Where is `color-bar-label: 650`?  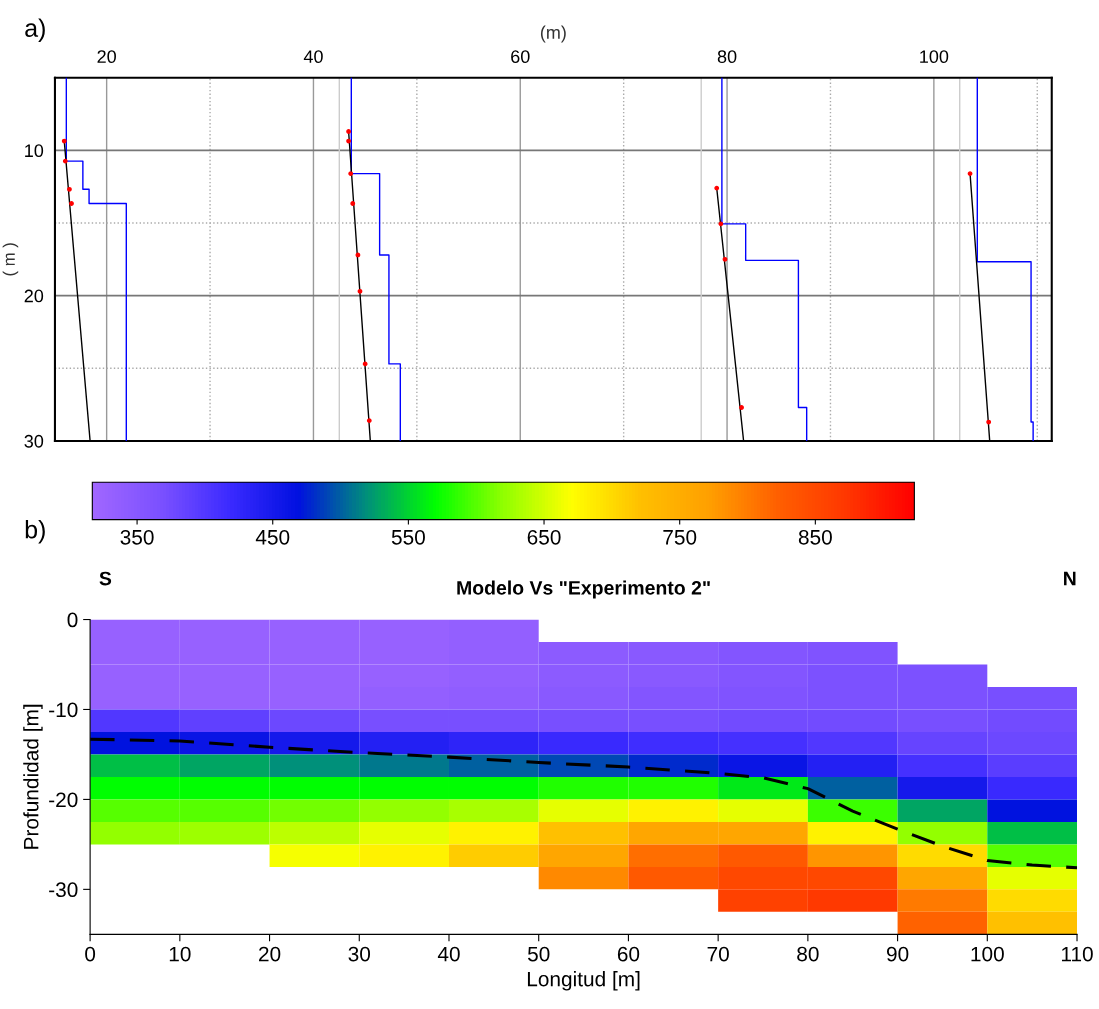 color-bar-label: 650 is located at coordinates (544, 537).